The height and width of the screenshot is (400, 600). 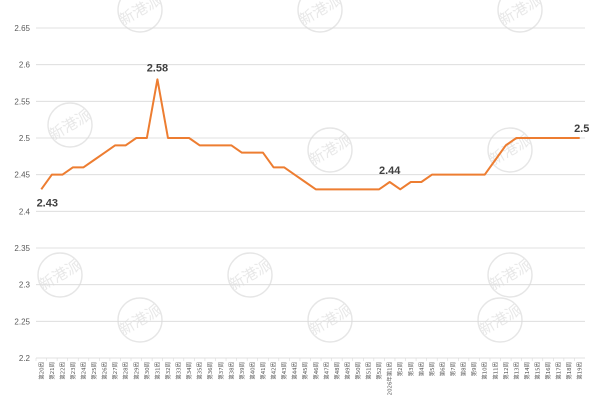 What do you see at coordinates (442, 369) in the screenshot?
I see `x-tick-label: 第6周` at bounding box center [442, 369].